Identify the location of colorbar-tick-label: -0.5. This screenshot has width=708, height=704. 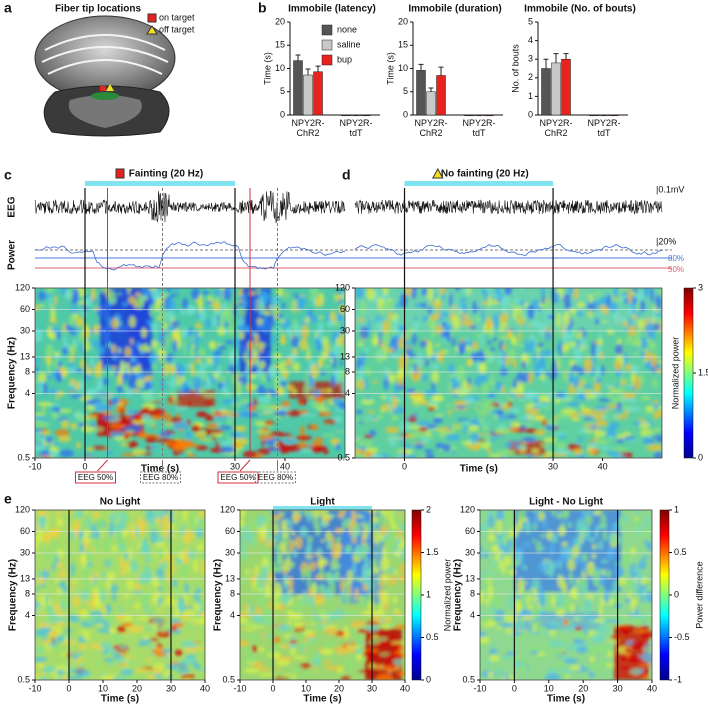
(682, 637).